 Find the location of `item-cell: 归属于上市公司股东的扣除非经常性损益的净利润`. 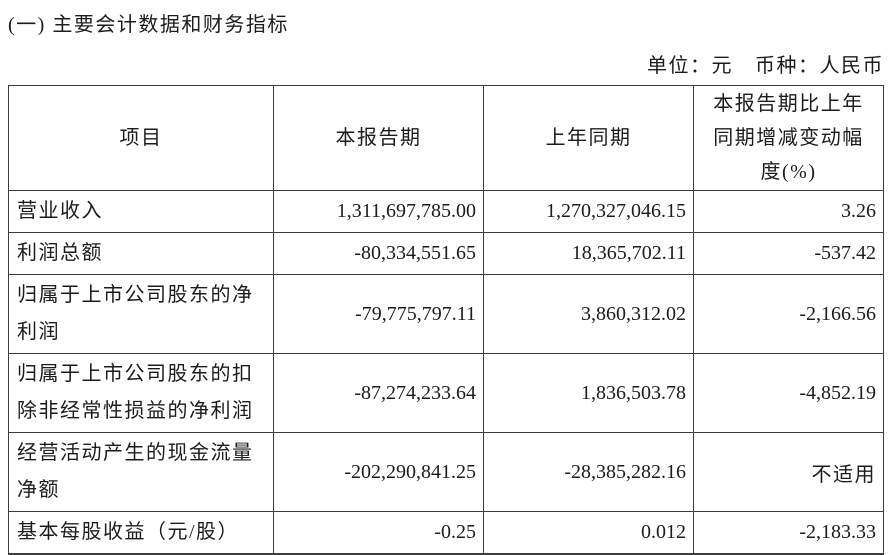

item-cell: 归属于上市公司股东的扣除非经常性损益的净利润 is located at coordinates (141, 393).